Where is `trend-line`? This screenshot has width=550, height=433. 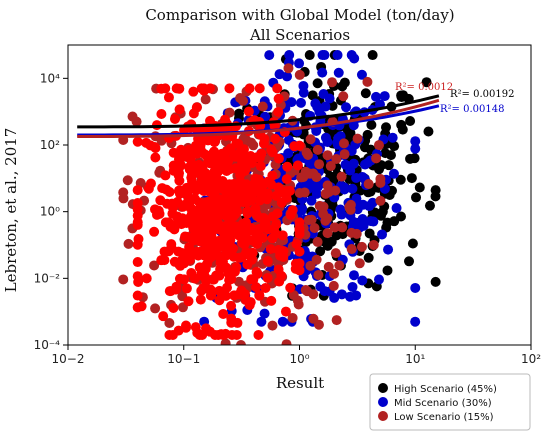
trend-line is located at coordinates (258, 111).